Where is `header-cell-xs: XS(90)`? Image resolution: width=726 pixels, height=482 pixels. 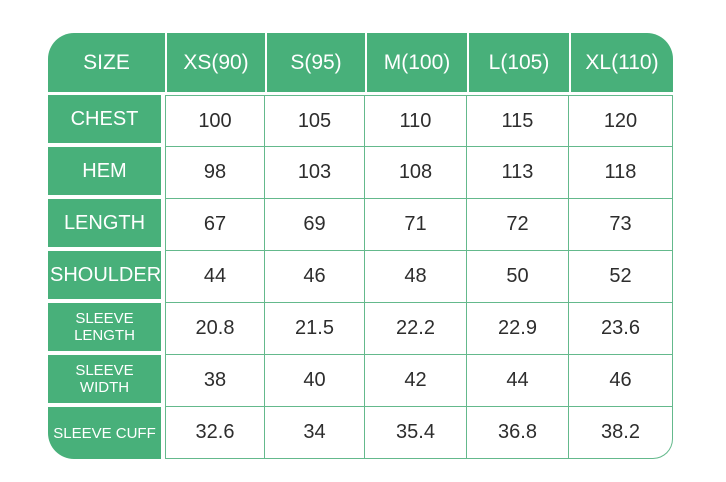 header-cell-xs: XS(90) is located at coordinates (215, 64).